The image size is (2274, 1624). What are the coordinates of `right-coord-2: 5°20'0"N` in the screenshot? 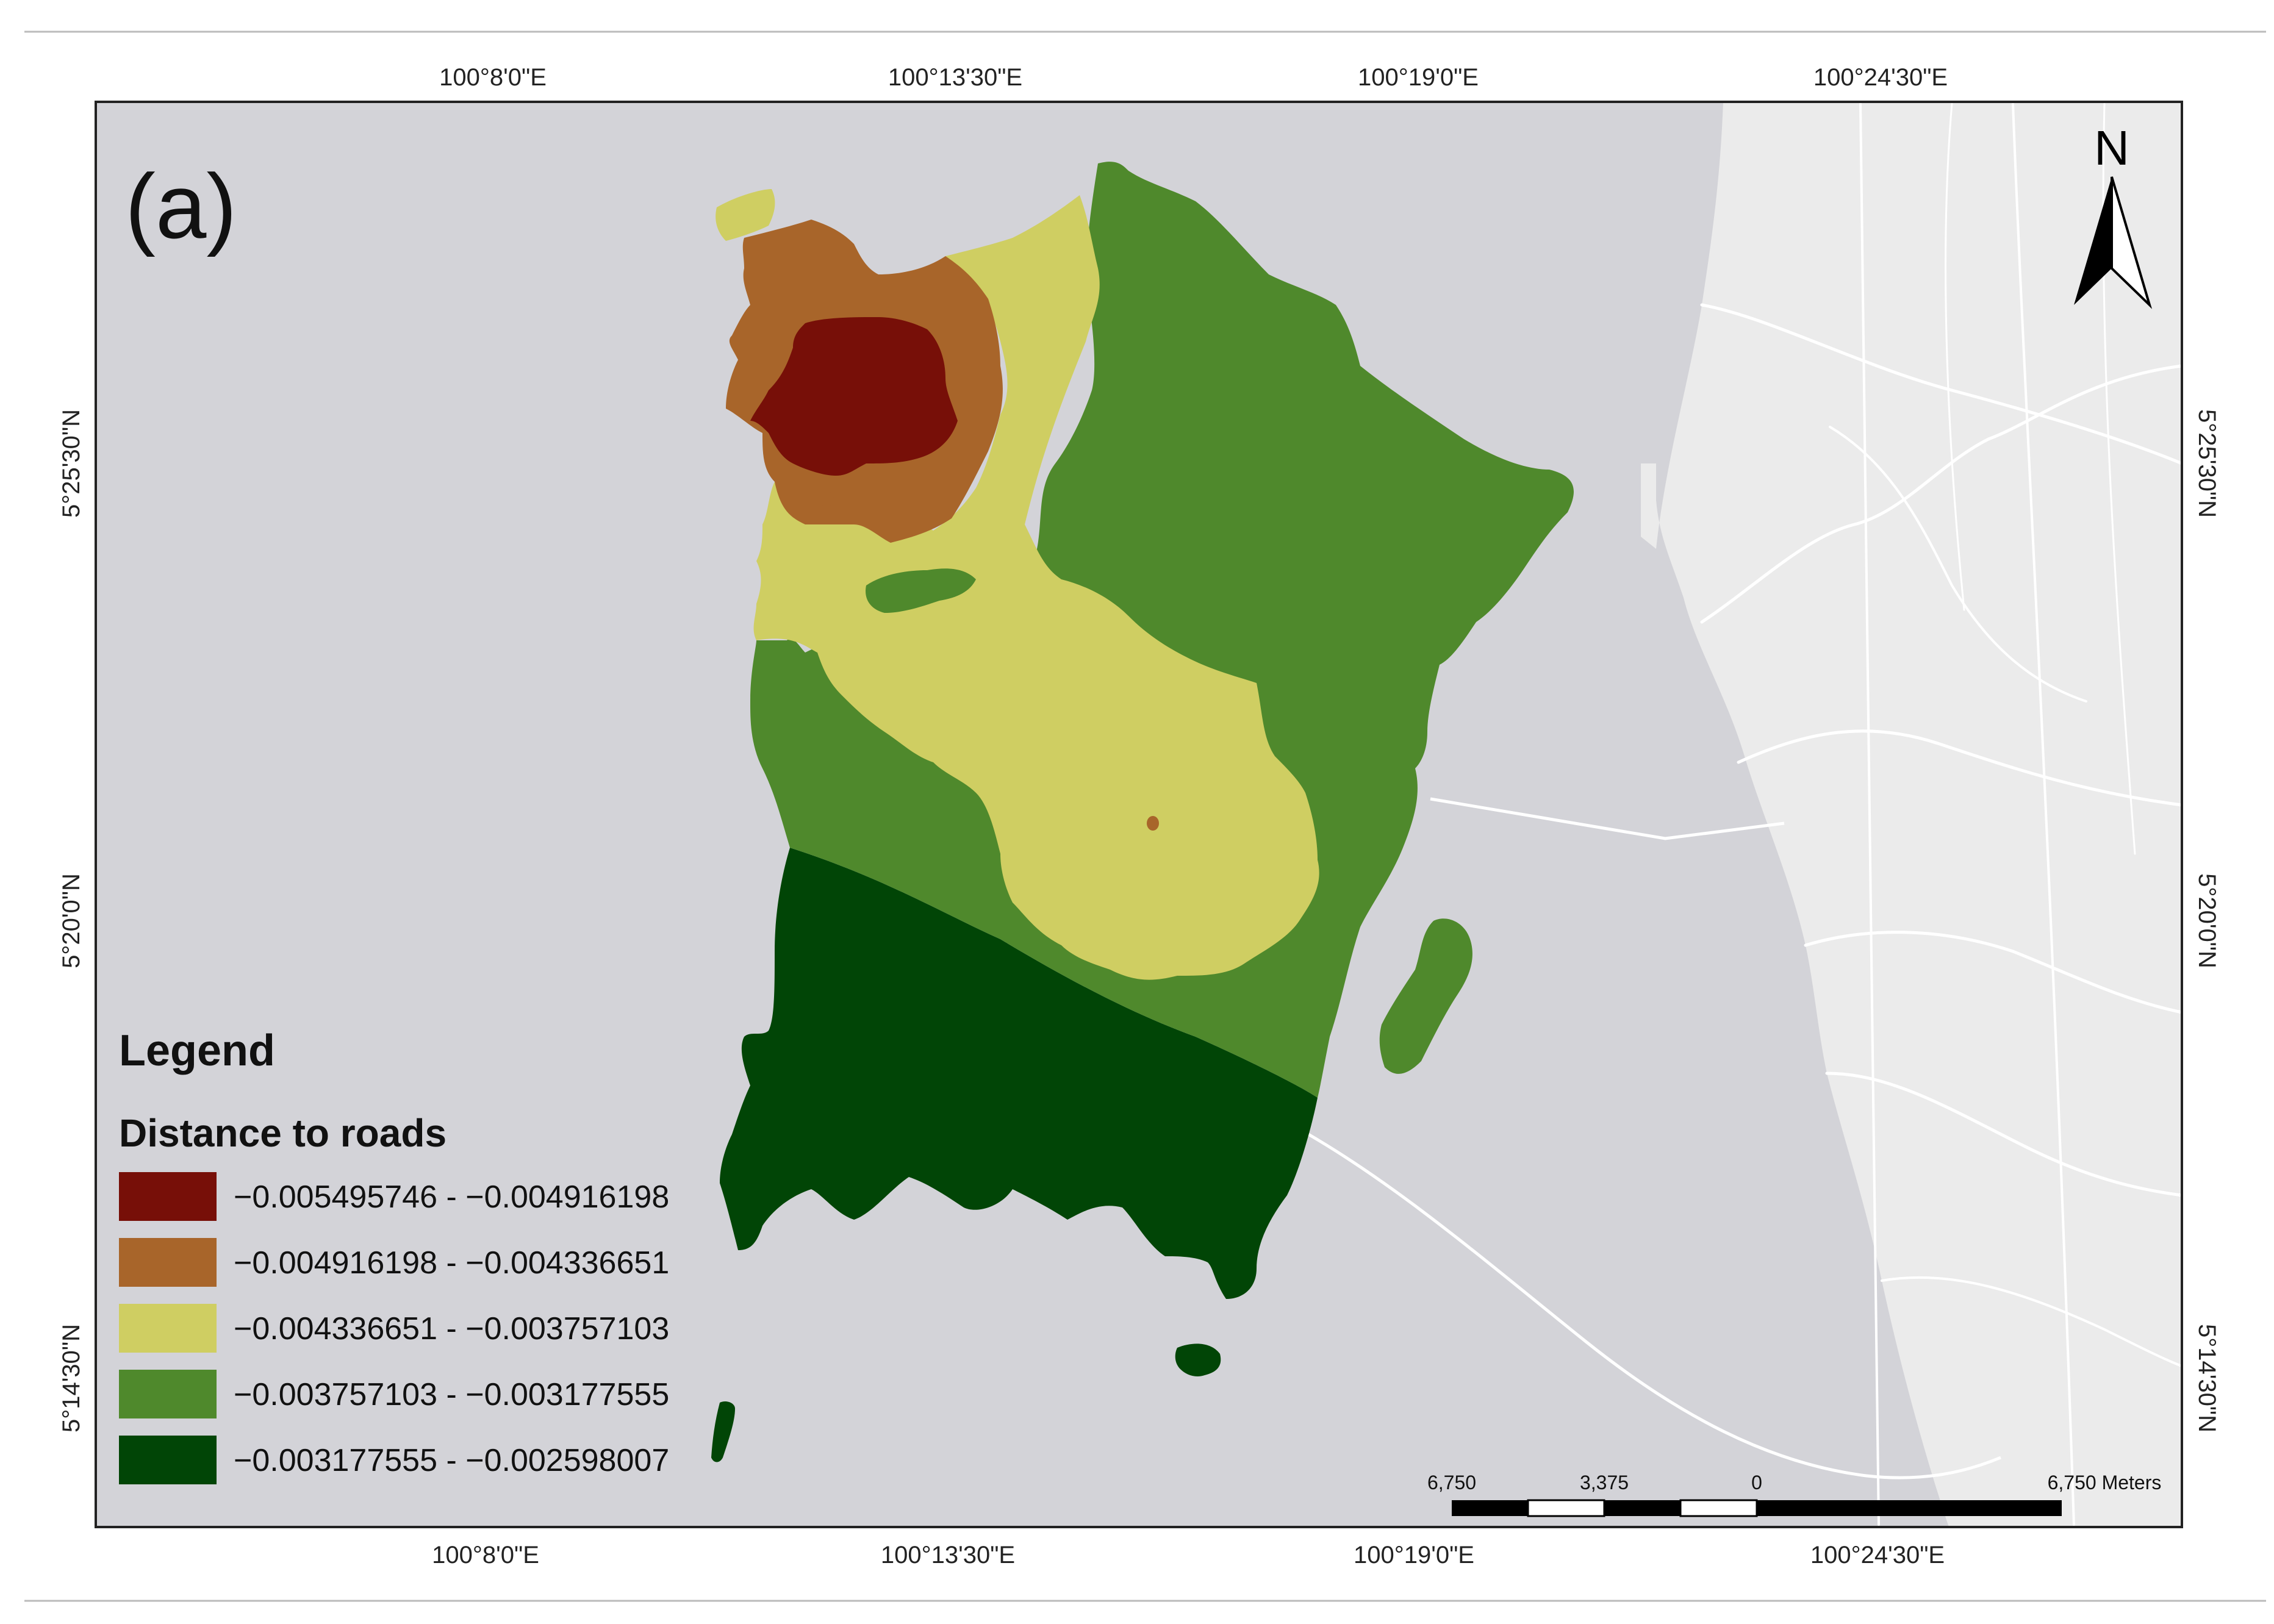 It's located at (2206, 920).